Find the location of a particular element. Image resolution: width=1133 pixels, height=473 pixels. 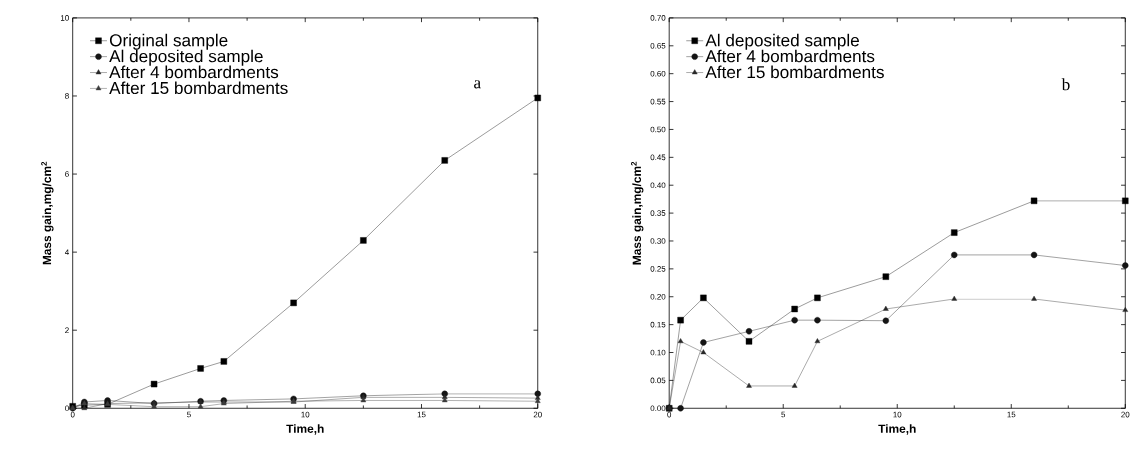

annotation: b is located at coordinates (1065, 84).